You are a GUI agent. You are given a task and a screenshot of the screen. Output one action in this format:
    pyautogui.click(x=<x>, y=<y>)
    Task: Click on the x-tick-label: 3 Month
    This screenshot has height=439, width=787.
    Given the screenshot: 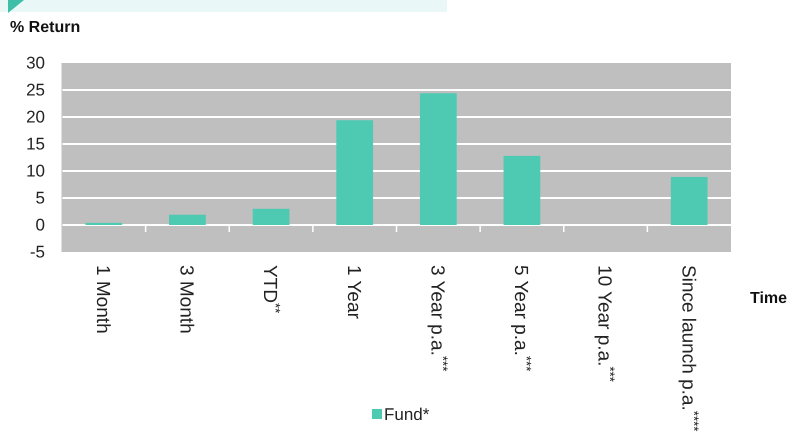 What is the action you would take?
    pyautogui.click(x=186, y=299)
    